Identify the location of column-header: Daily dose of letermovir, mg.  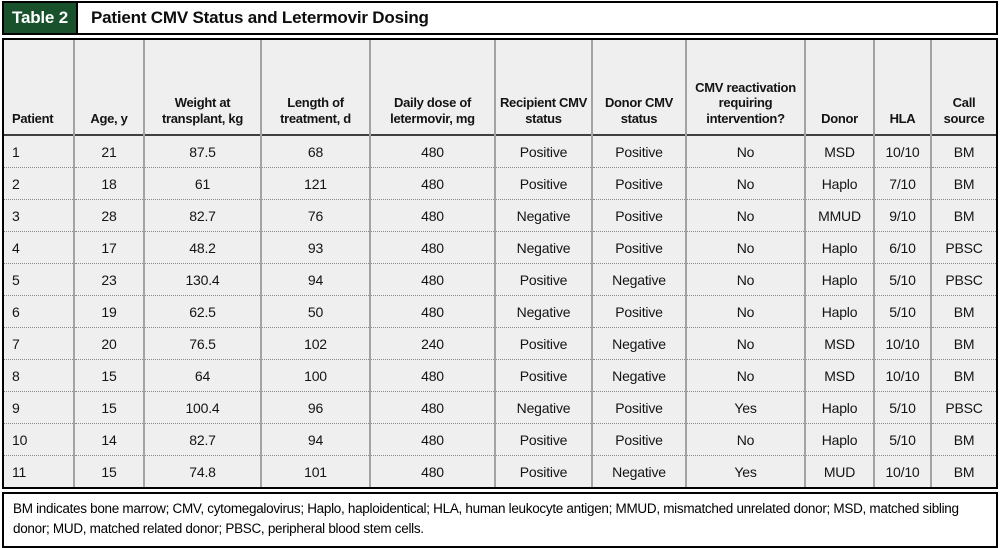
(432, 87).